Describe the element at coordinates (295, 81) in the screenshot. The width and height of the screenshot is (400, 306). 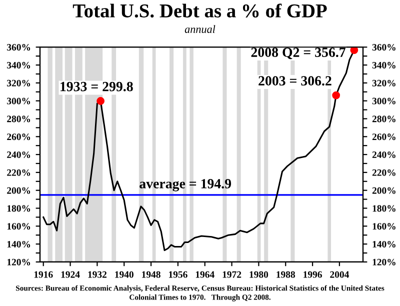
I see `annotation: 2003 = 306.2` at that location.